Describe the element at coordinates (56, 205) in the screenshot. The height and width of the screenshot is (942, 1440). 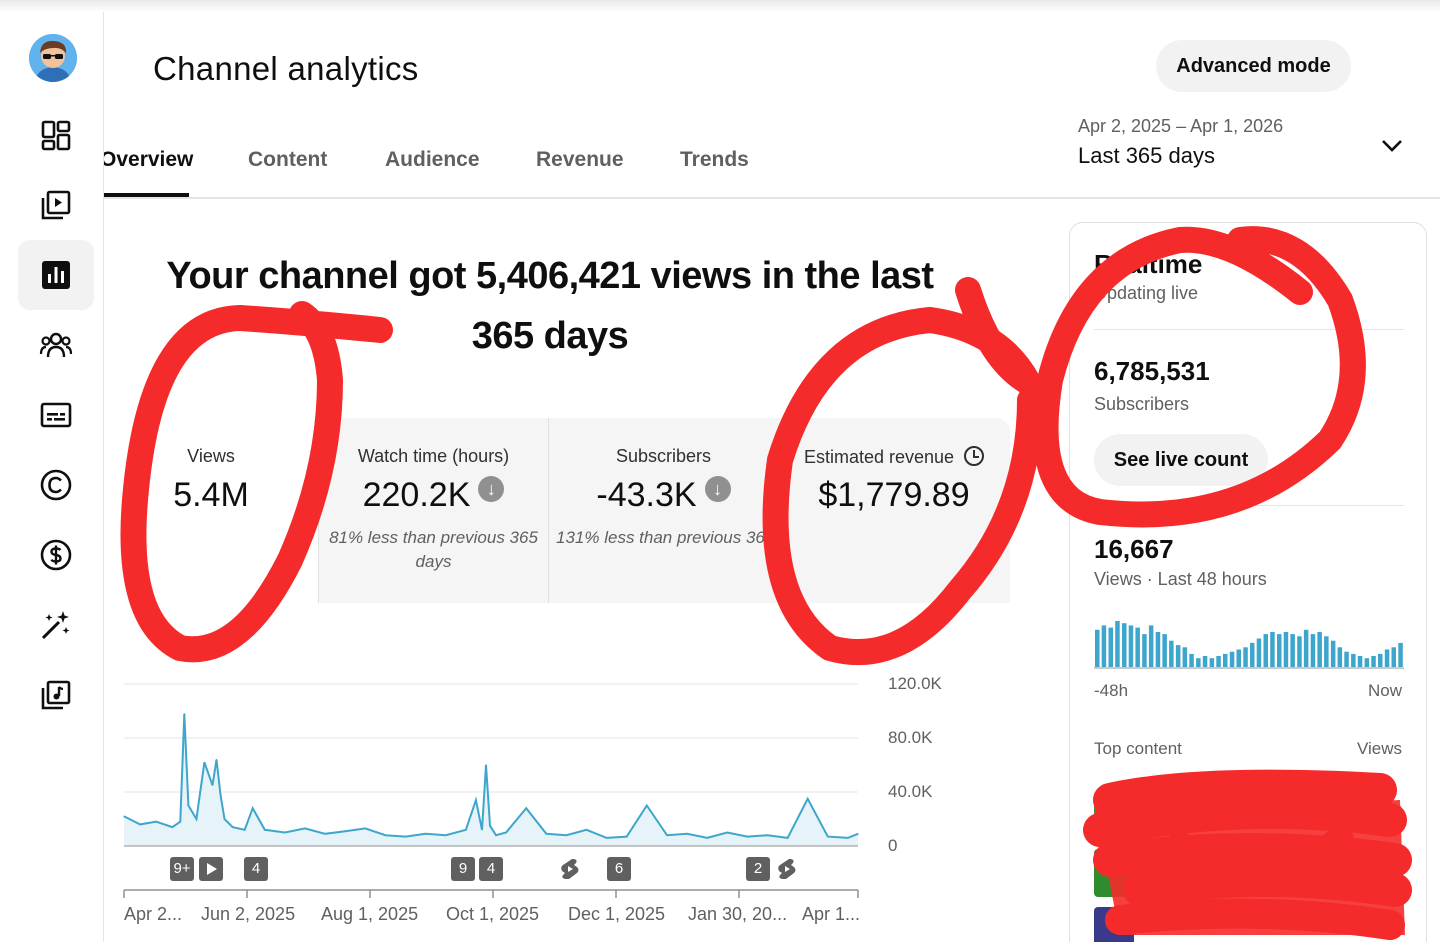
I see `sidebar-item-content` at that location.